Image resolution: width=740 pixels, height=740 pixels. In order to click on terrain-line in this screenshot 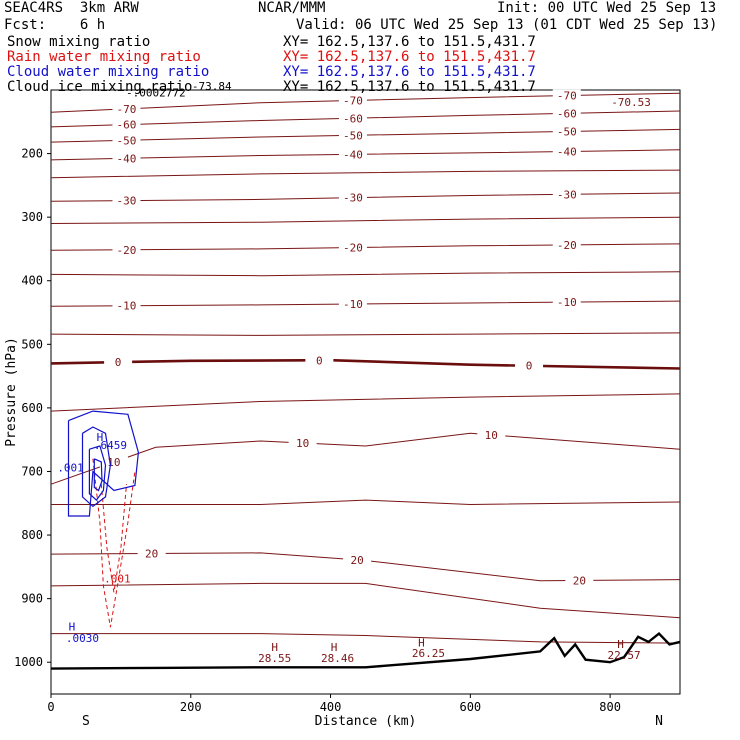, I will do `click(365, 650)`.